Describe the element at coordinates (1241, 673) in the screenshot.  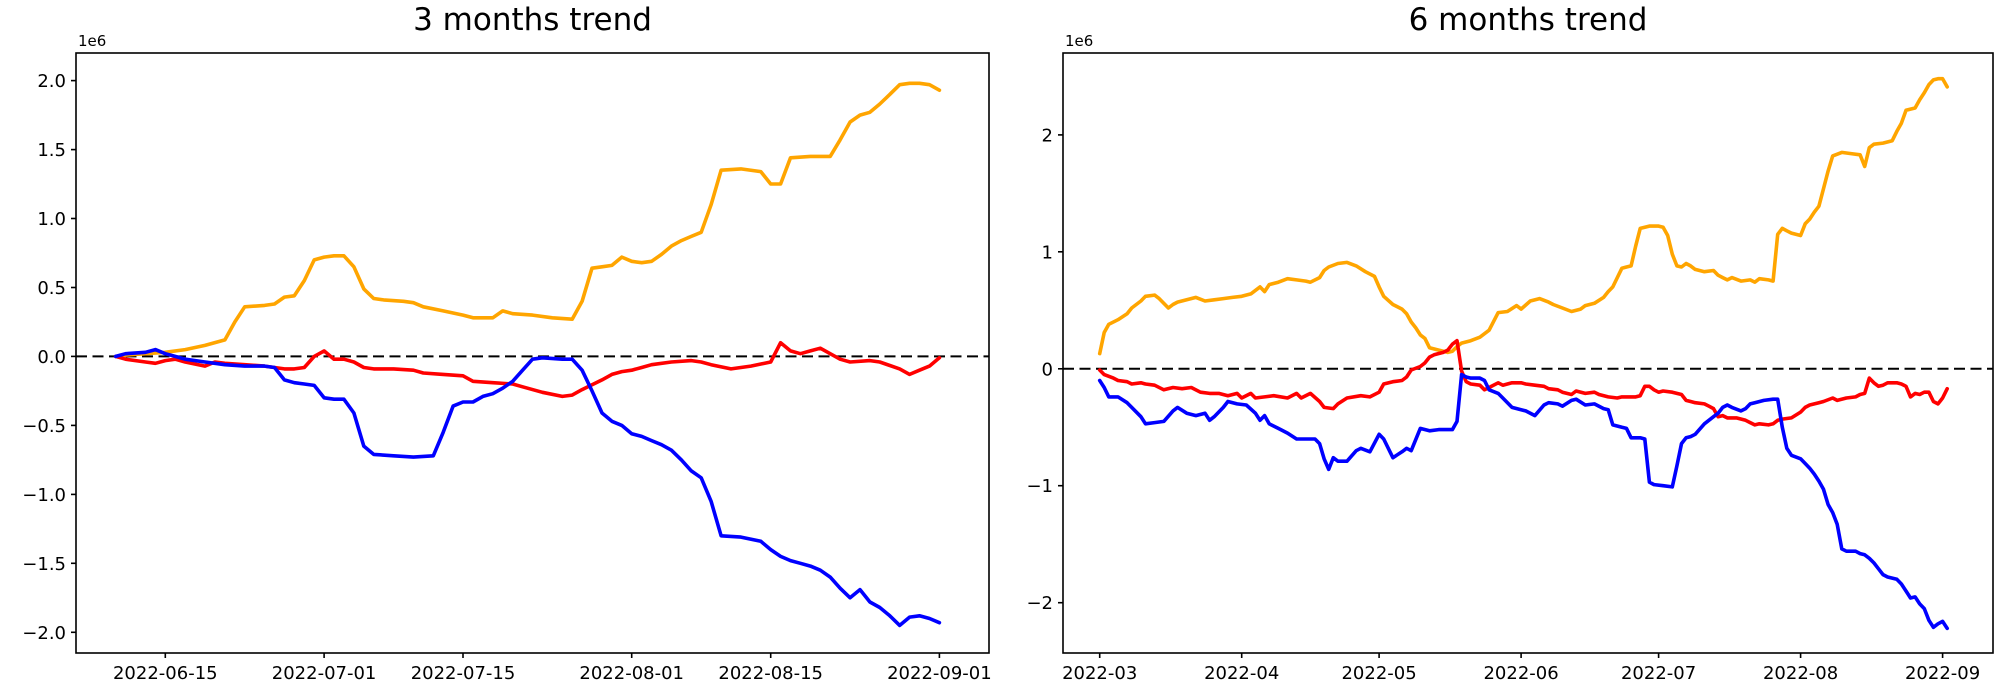
I see `x-tick-label: 2022-04` at that location.